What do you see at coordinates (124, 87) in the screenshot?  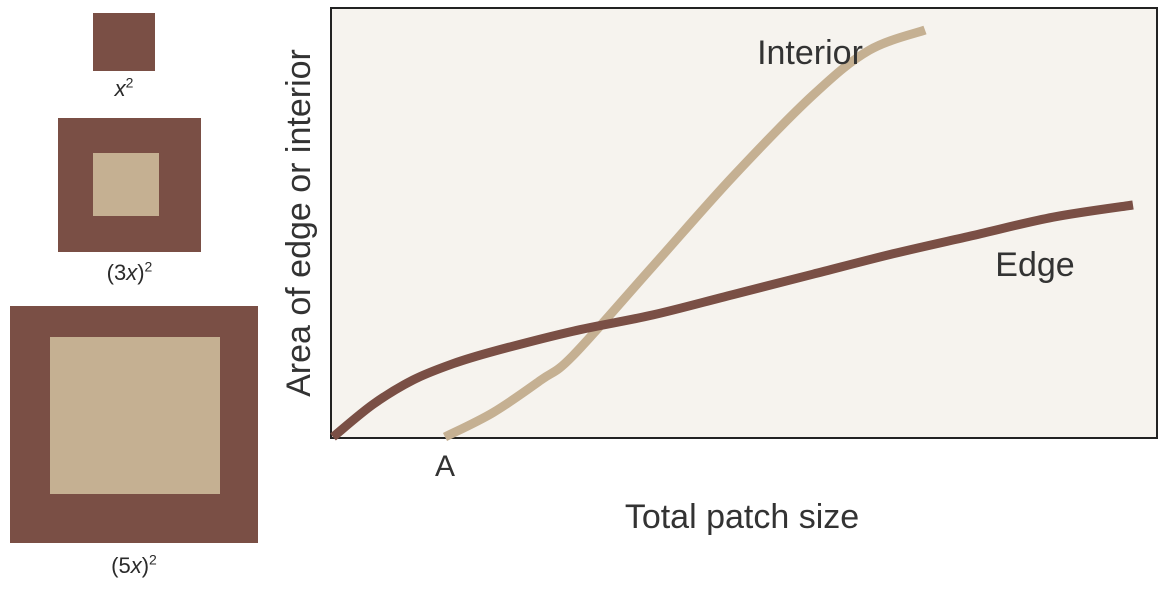 I see `square-small-label: x2` at bounding box center [124, 87].